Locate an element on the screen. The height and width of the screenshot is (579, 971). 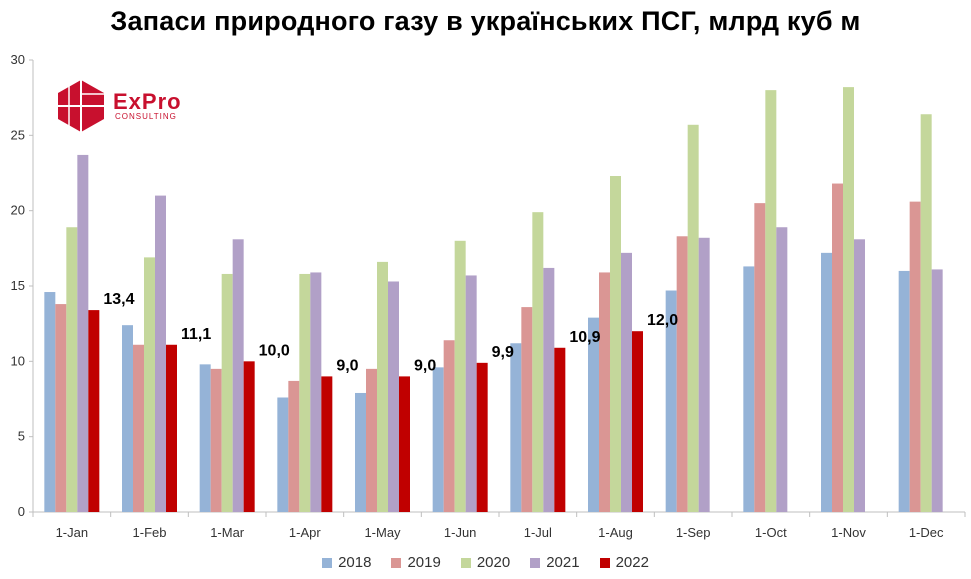
y-tick-label: 0 is located at coordinates (21, 511).